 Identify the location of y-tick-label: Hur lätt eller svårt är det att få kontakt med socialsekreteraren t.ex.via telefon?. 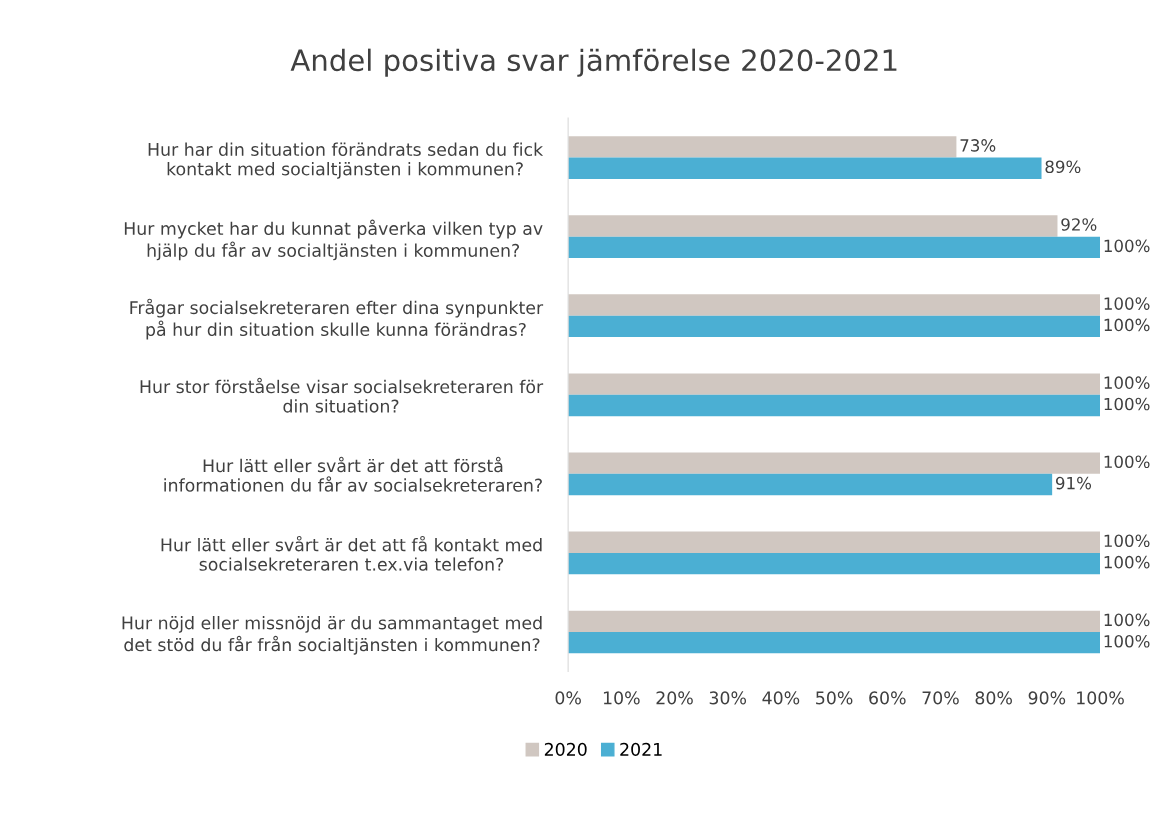
(351, 553).